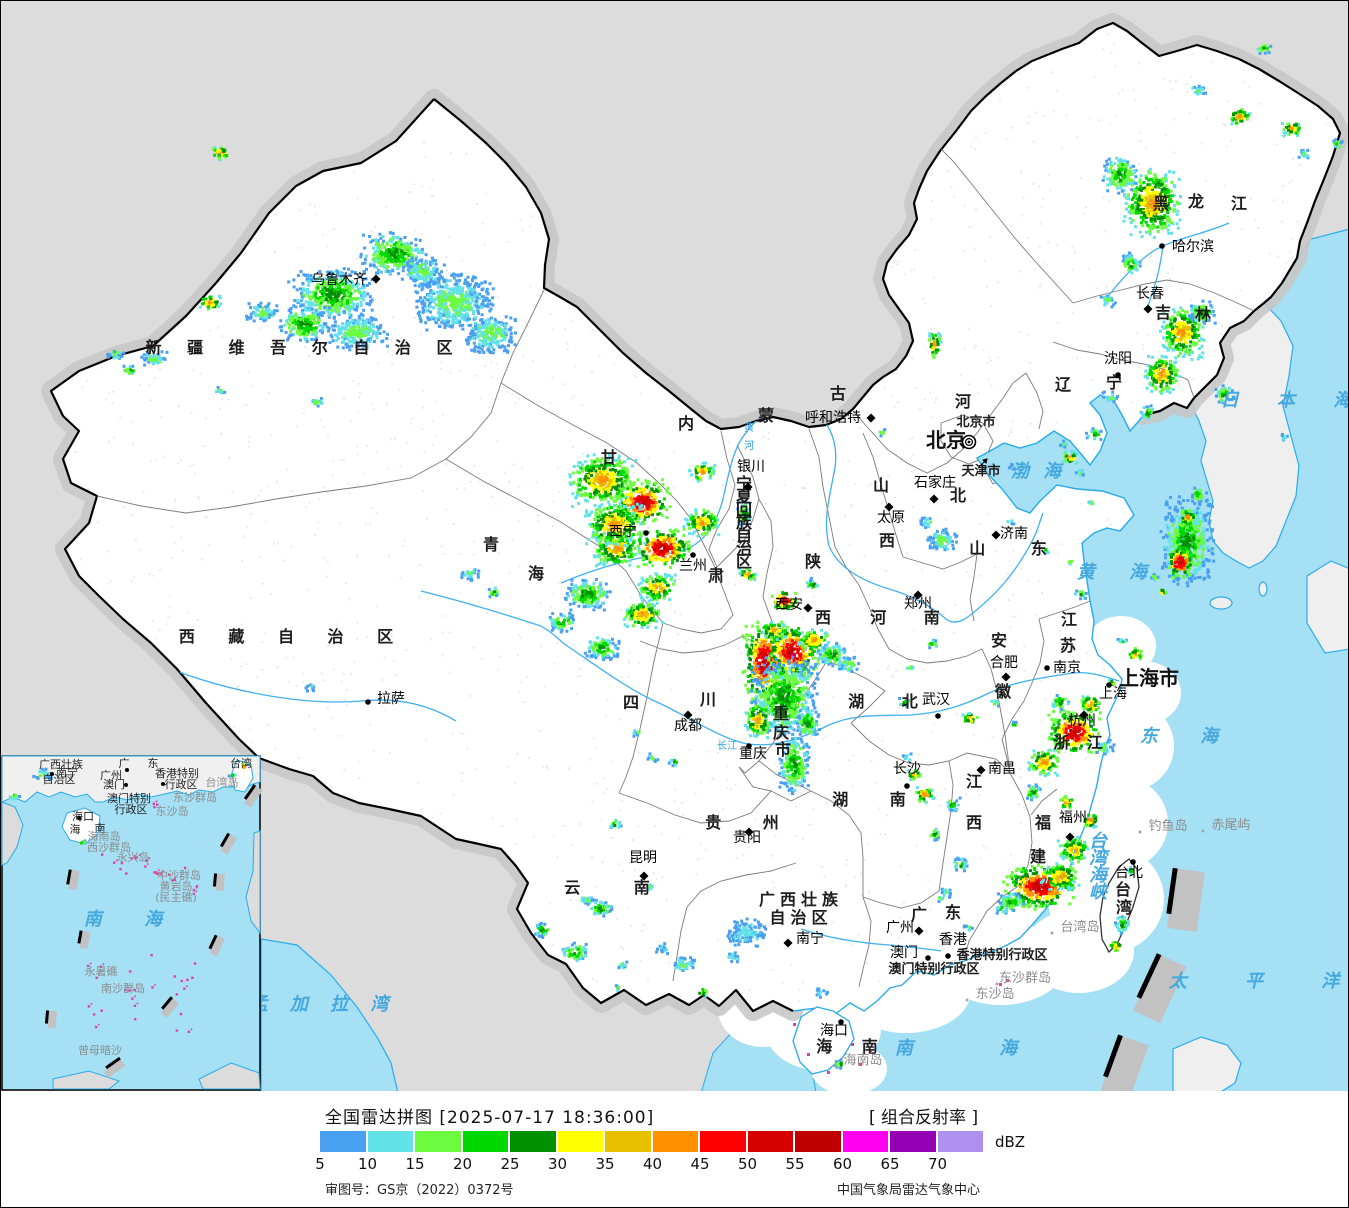 The image size is (1349, 1208). I want to click on province-label: 宁夏回族自治区, so click(744, 522).